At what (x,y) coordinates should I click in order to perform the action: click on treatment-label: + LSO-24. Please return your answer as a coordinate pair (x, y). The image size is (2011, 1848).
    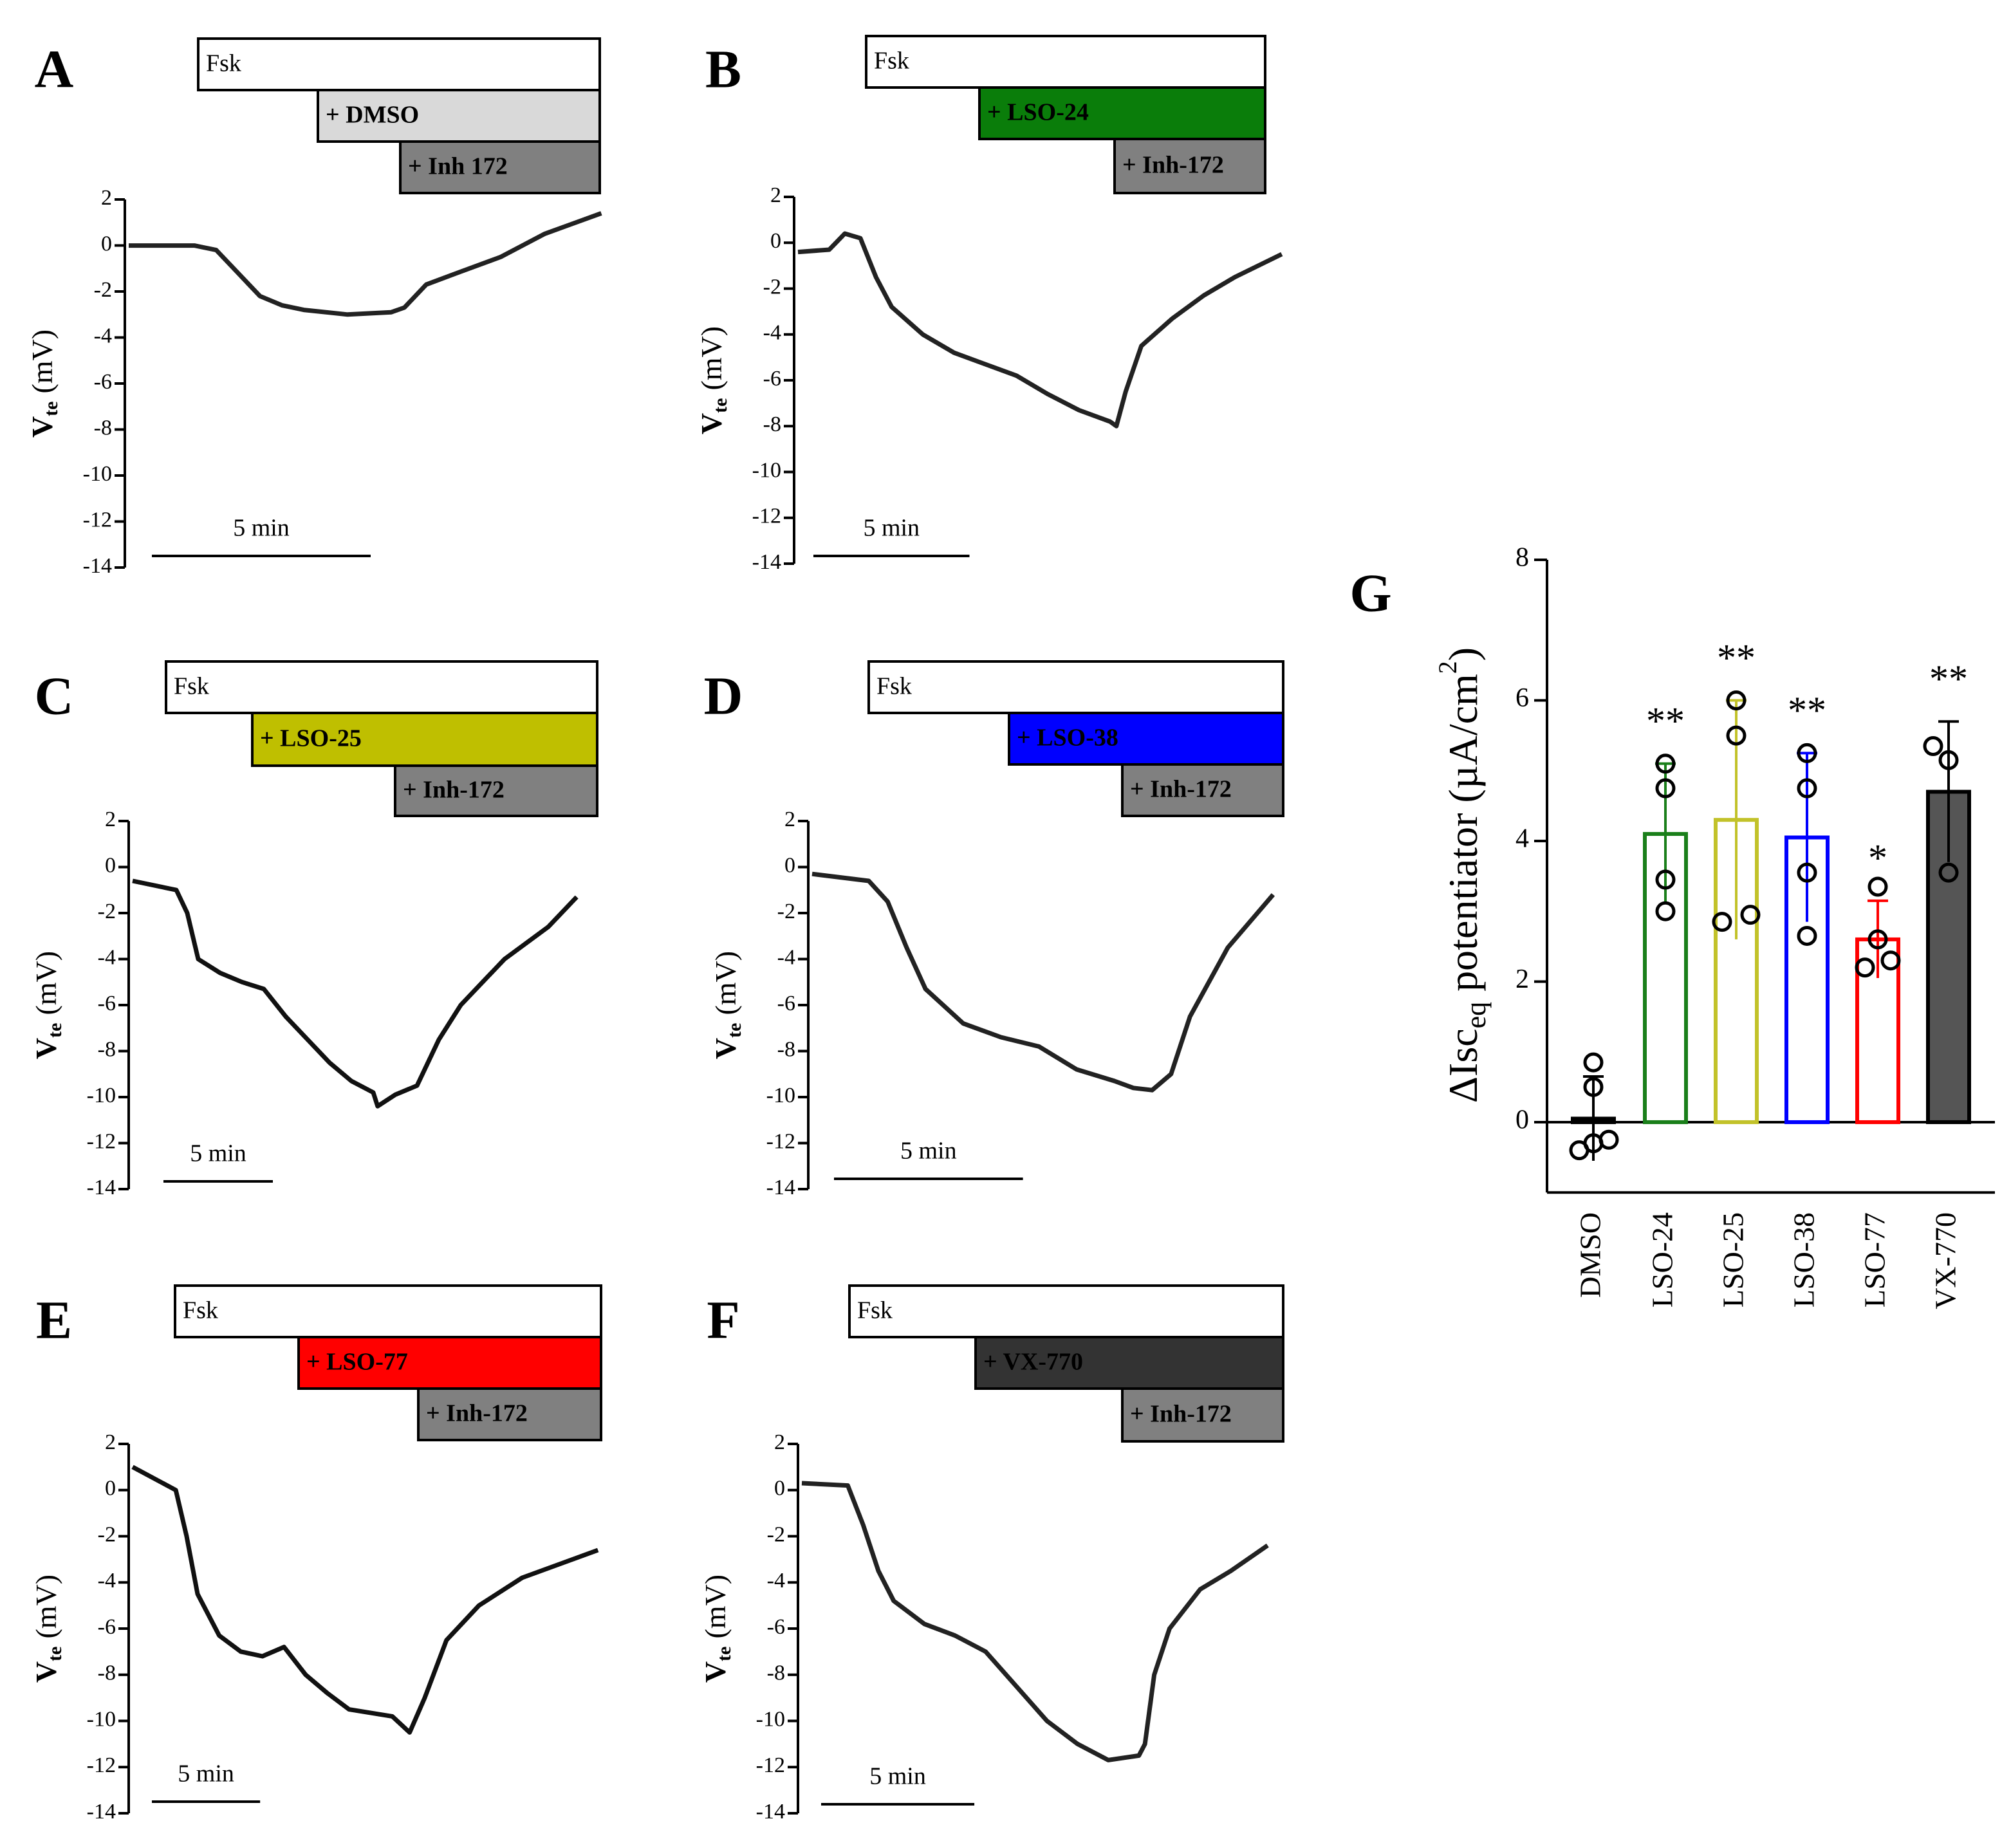
    Looking at the image, I should click on (1038, 113).